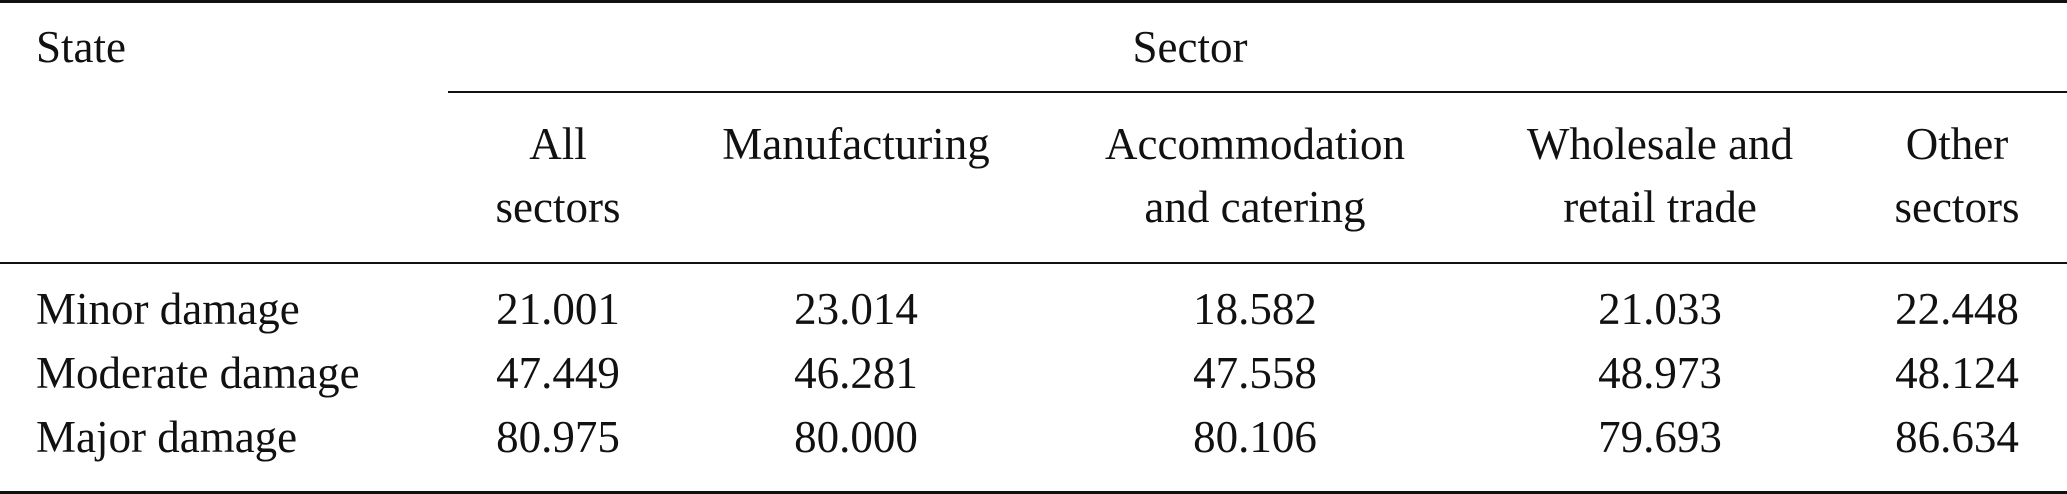 Image resolution: width=2067 pixels, height=494 pixels. What do you see at coordinates (558, 309) in the screenshot?
I see `table-cell: 21.001` at bounding box center [558, 309].